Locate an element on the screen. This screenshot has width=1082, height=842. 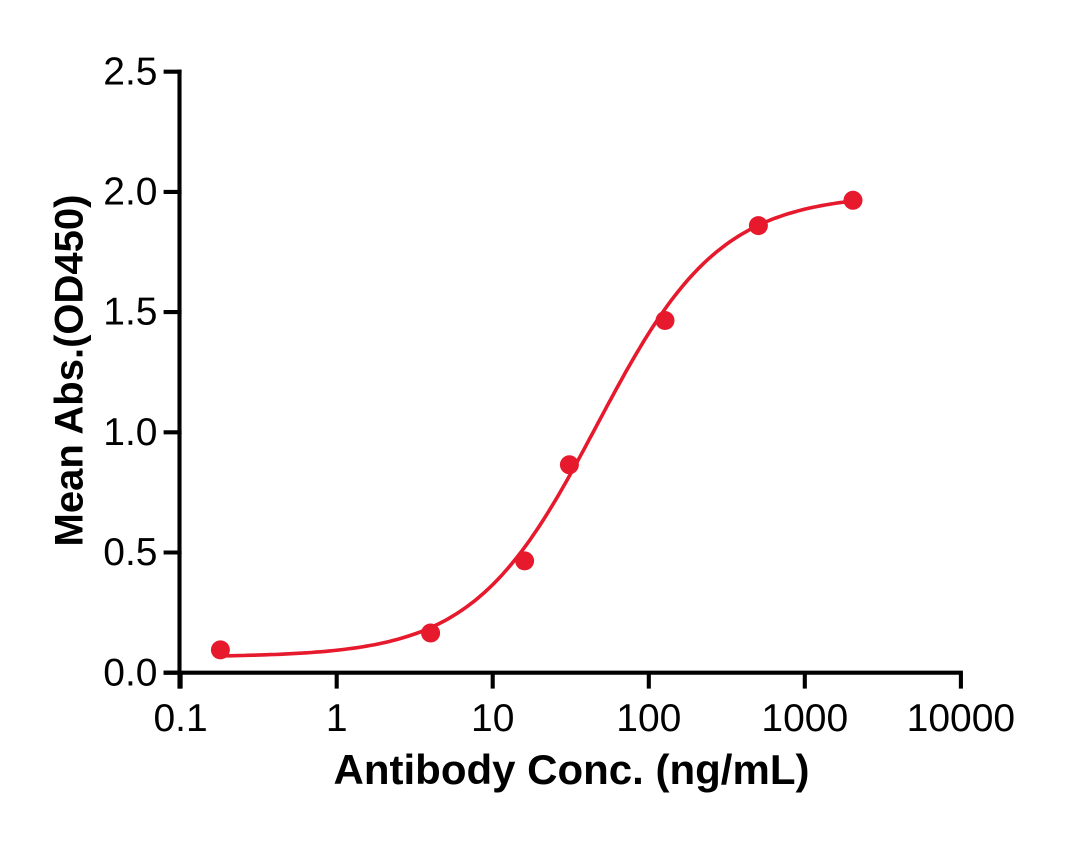
svg-text: Mean Abs.(OD450) is located at coordinates (70, 371).